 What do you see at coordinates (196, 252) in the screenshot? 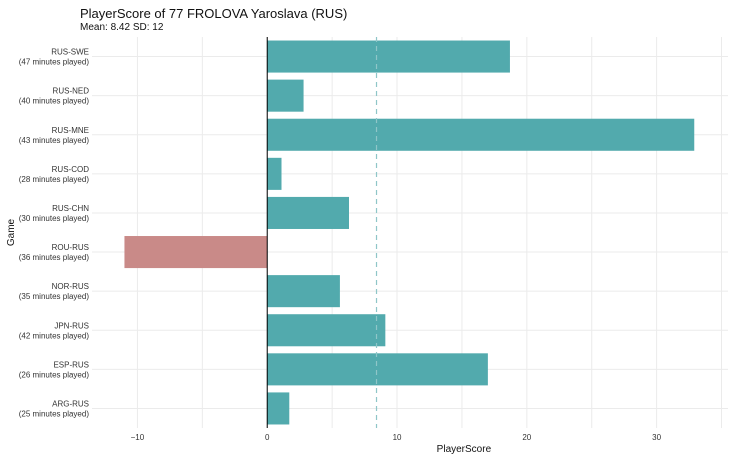
I see `bar-rou-rus` at bounding box center [196, 252].